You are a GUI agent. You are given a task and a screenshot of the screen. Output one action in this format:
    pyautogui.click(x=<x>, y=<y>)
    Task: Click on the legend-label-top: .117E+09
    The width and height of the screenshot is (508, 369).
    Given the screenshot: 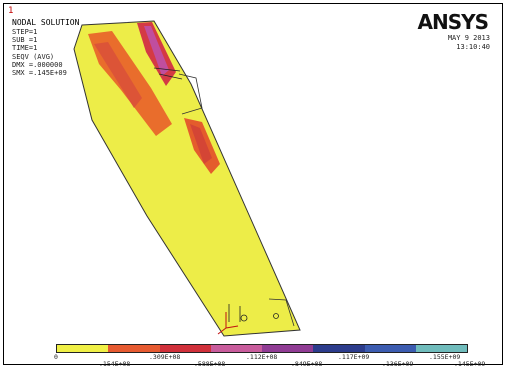 What is the action you would take?
    pyautogui.click(x=354, y=357)
    